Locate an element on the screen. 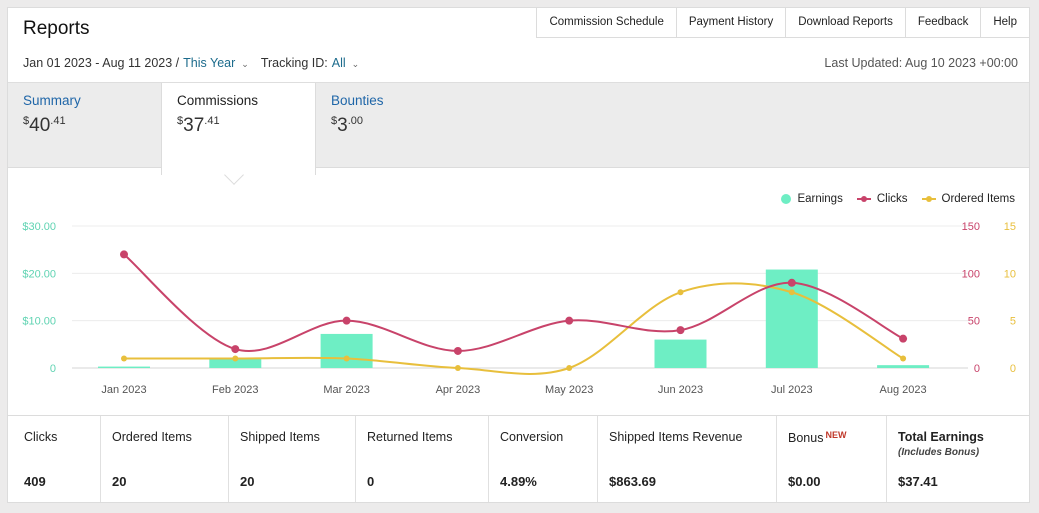  tracking-id-dropdown: All is located at coordinates (338, 63).